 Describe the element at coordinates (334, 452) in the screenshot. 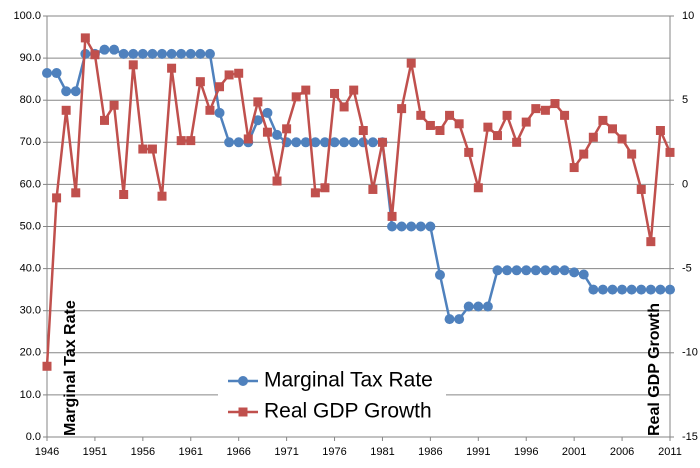

I see `x-tick-label: 1976` at that location.